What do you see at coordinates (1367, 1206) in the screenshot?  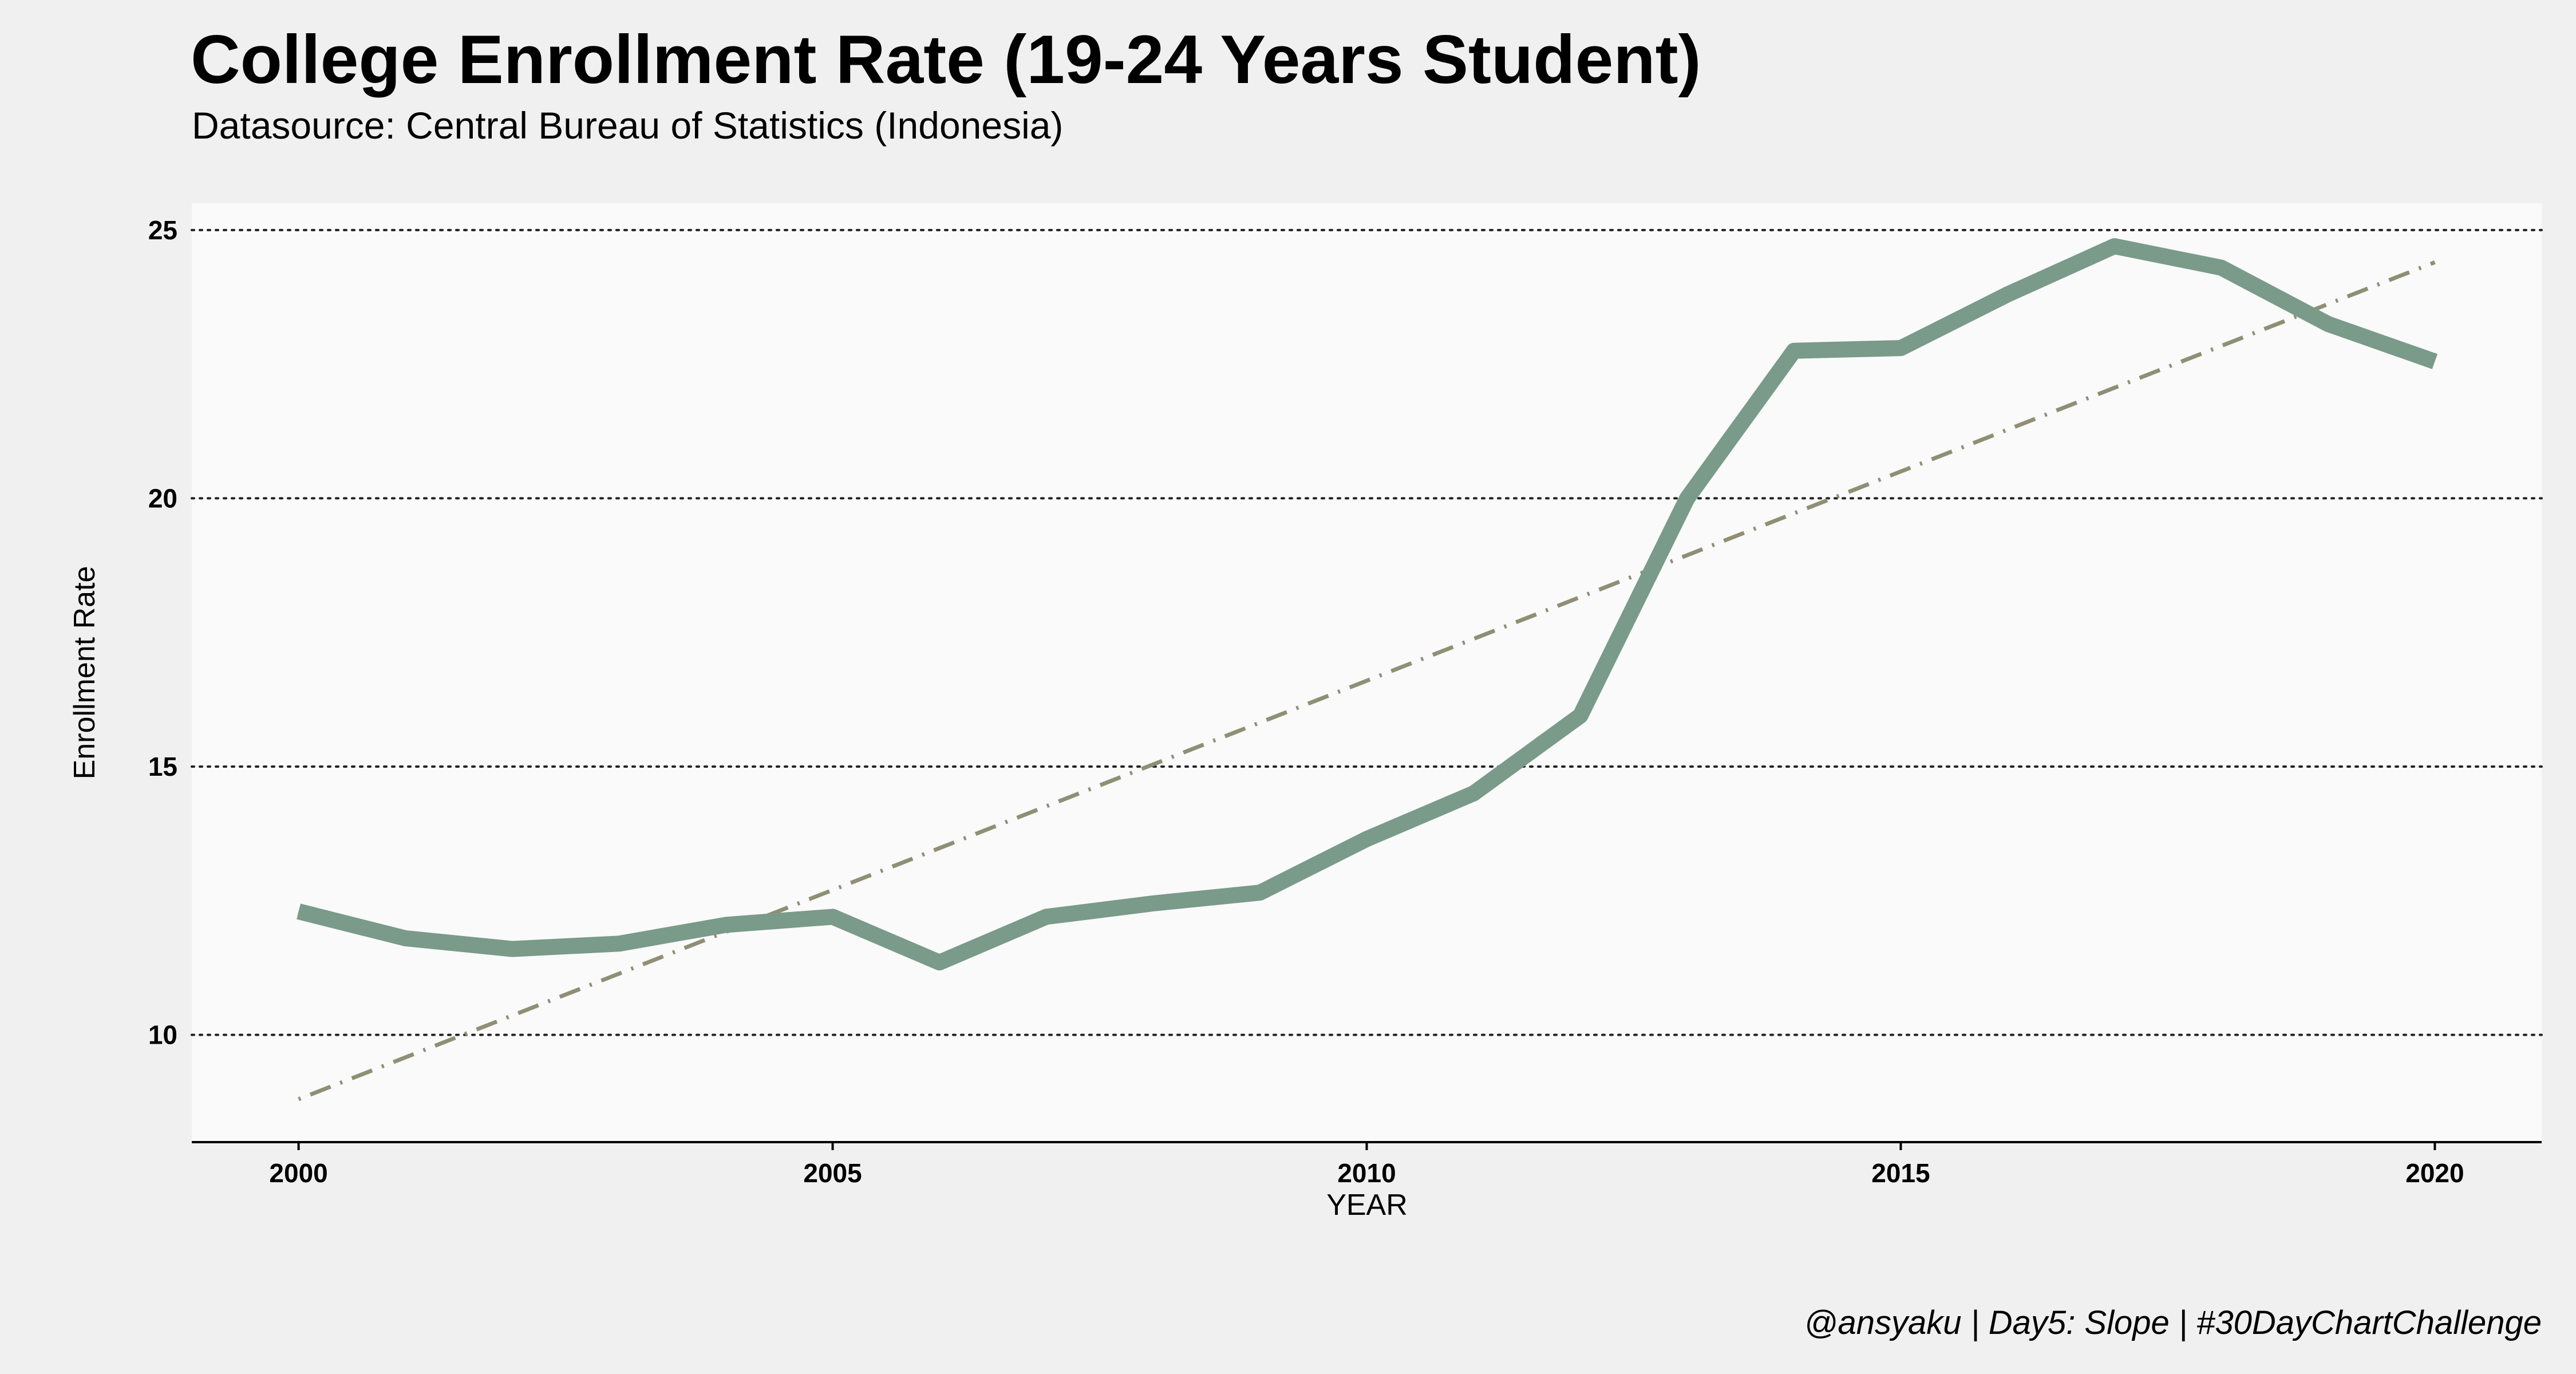 I see `x-axis-title: YEAR` at bounding box center [1367, 1206].